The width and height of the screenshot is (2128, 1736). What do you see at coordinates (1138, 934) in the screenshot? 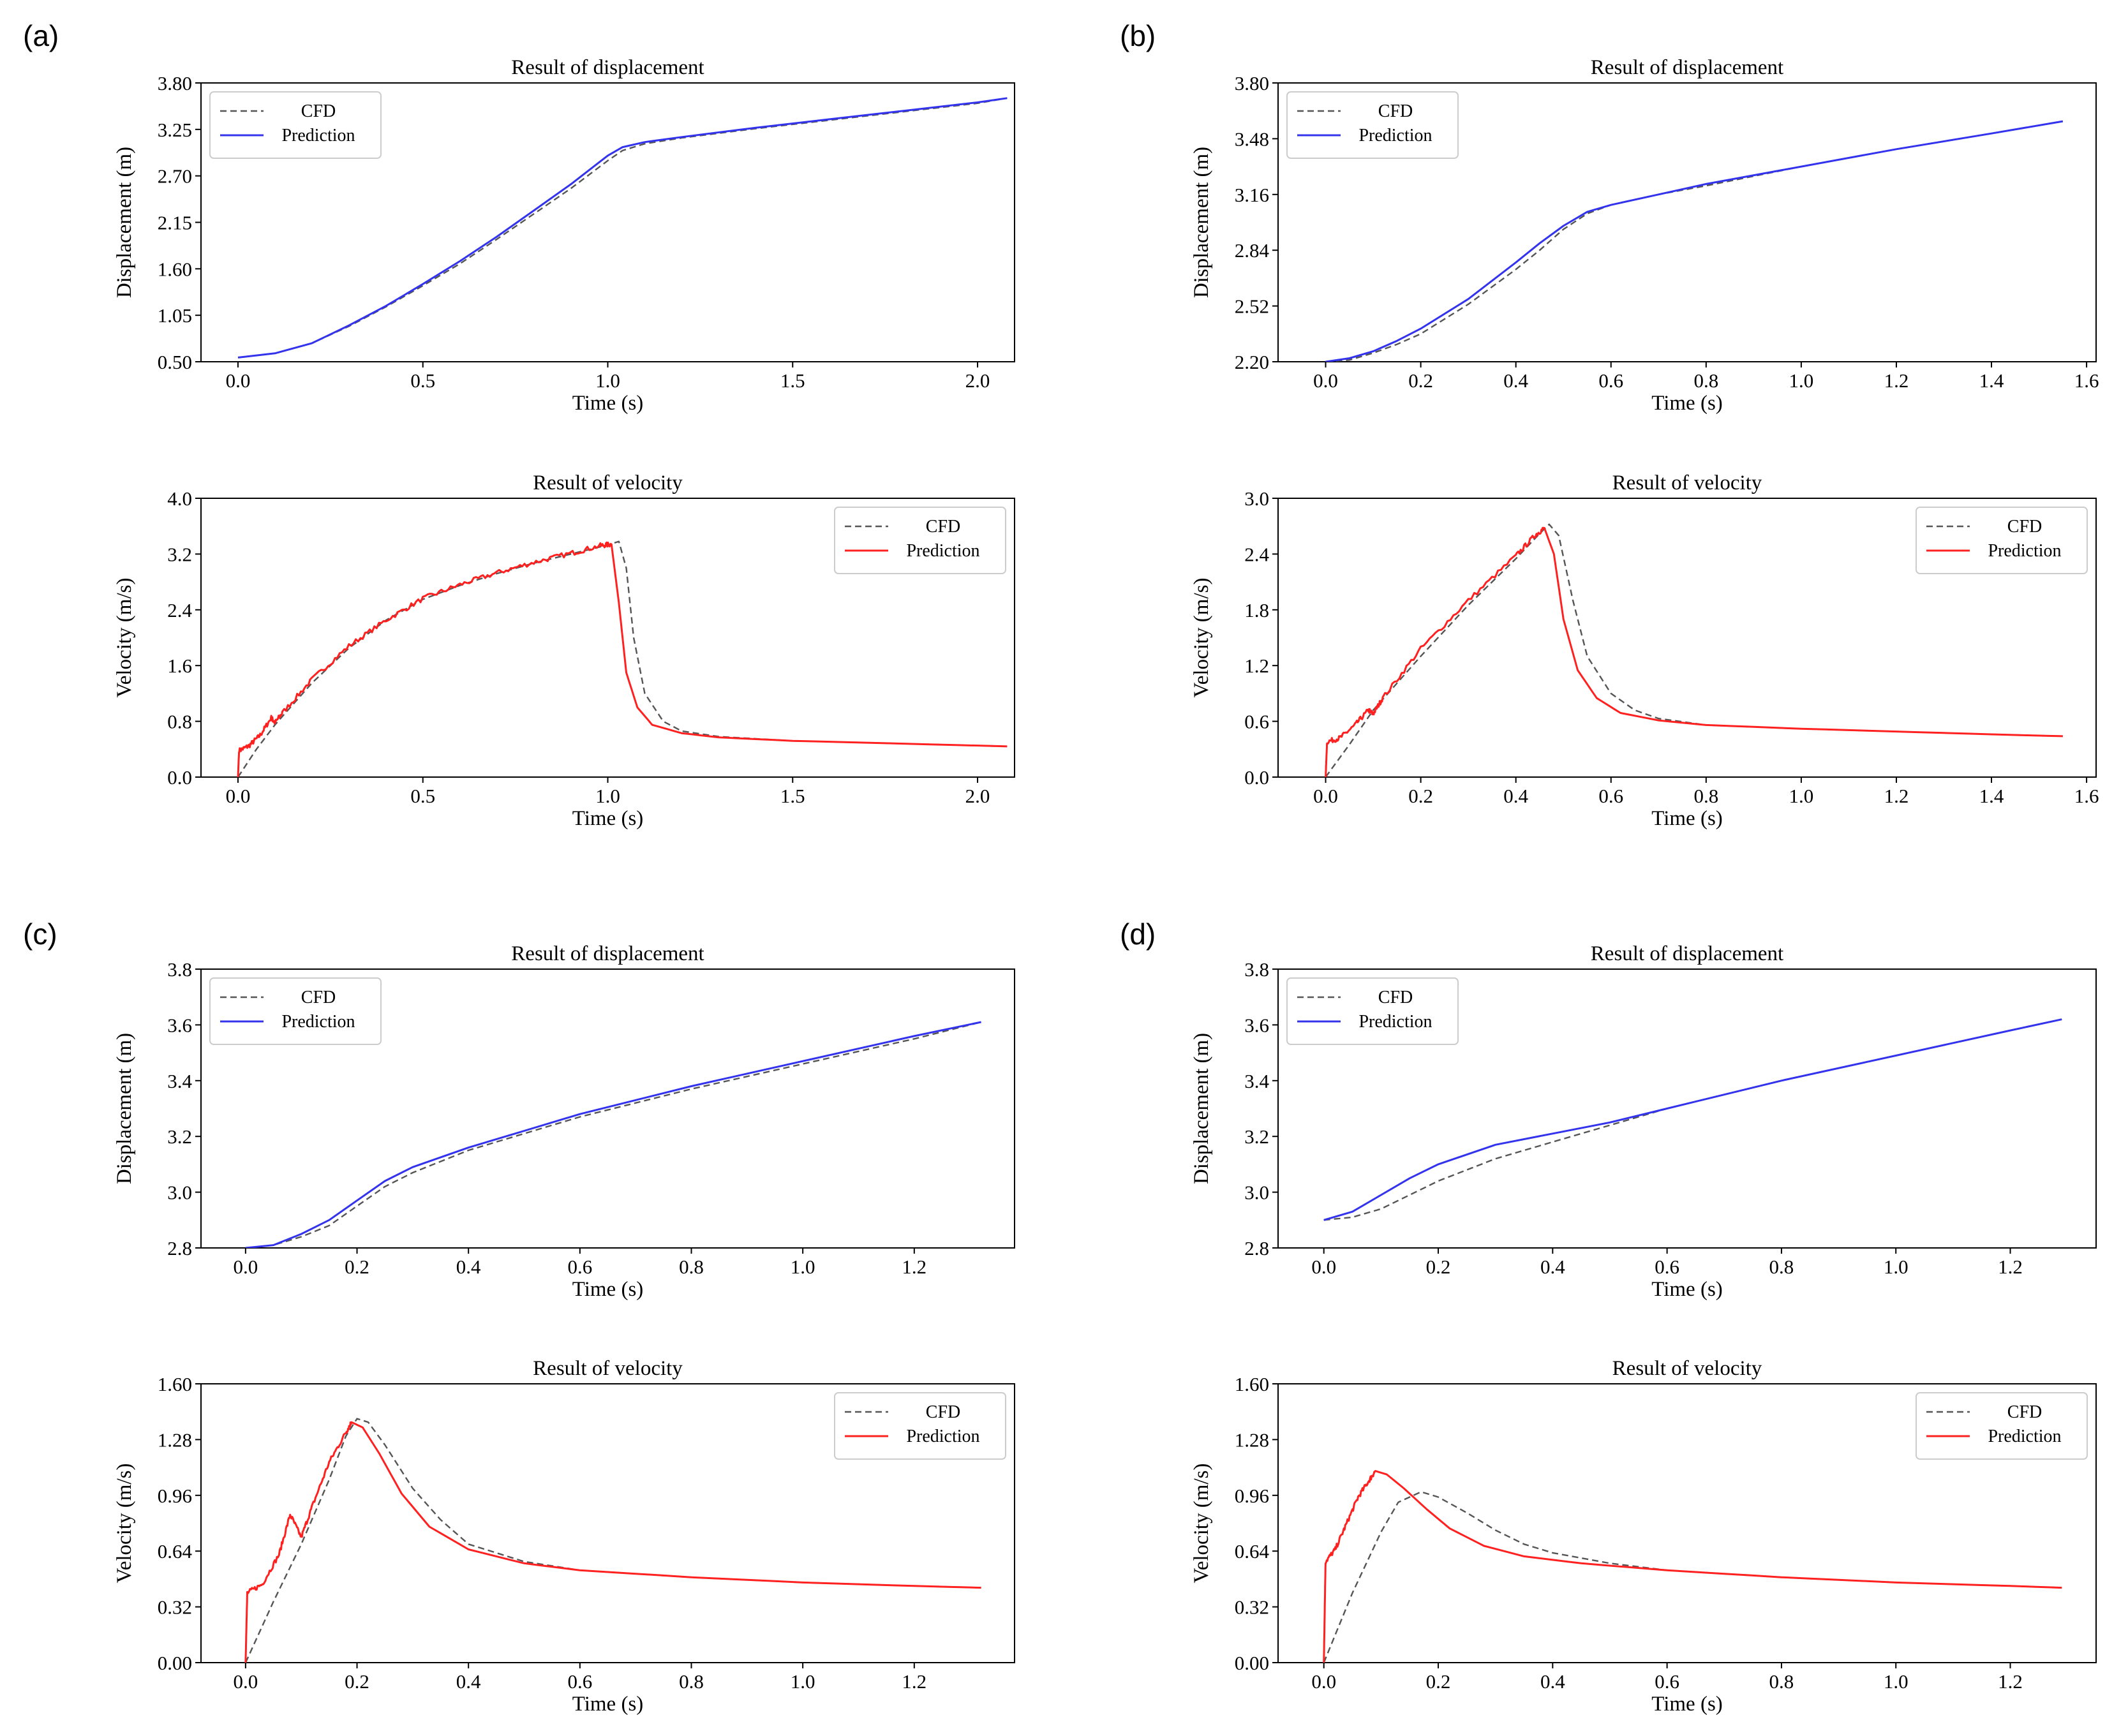
I see `panel-label: (d)` at bounding box center [1138, 934].